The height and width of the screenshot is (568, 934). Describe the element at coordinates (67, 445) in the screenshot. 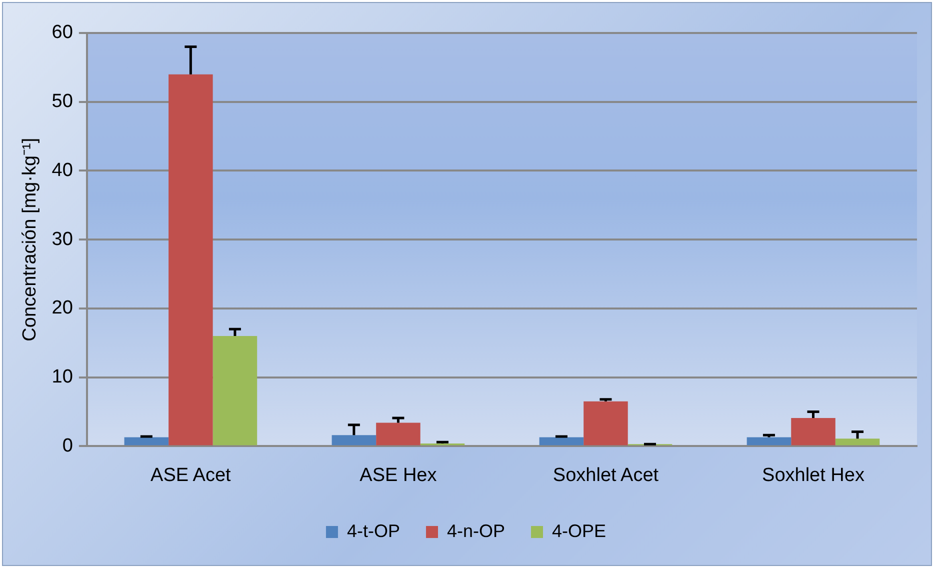

I see `y-tick-label: 0` at that location.